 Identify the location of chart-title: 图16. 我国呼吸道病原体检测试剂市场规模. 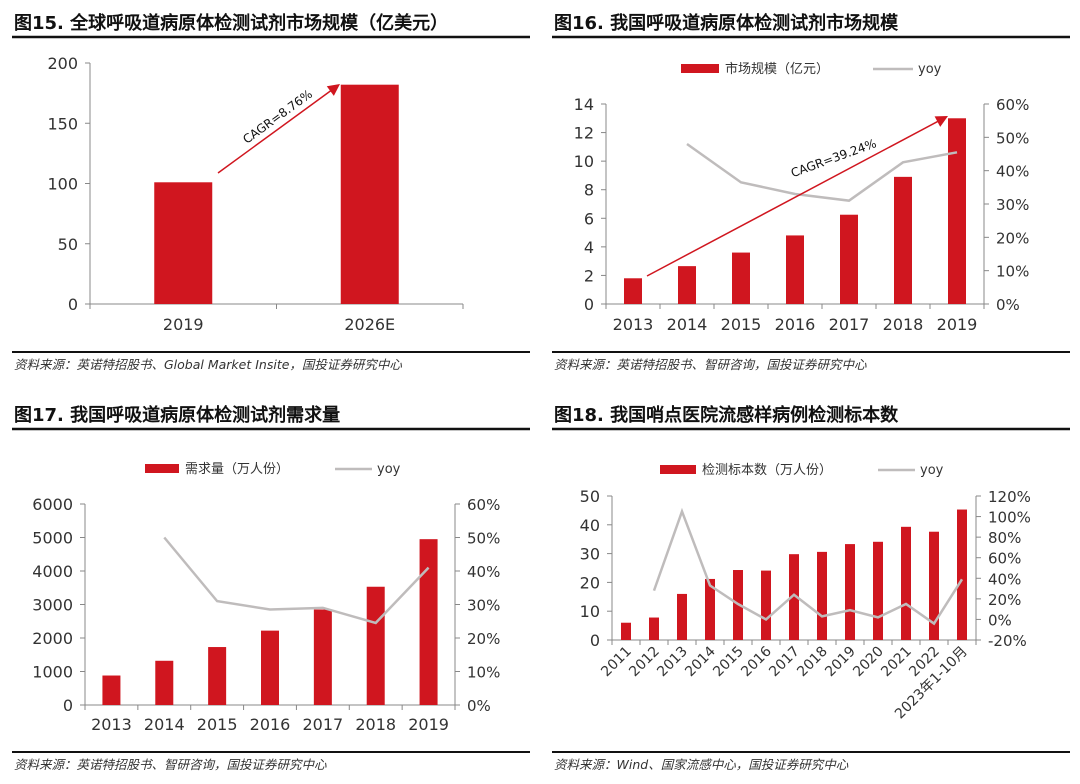
(726, 23).